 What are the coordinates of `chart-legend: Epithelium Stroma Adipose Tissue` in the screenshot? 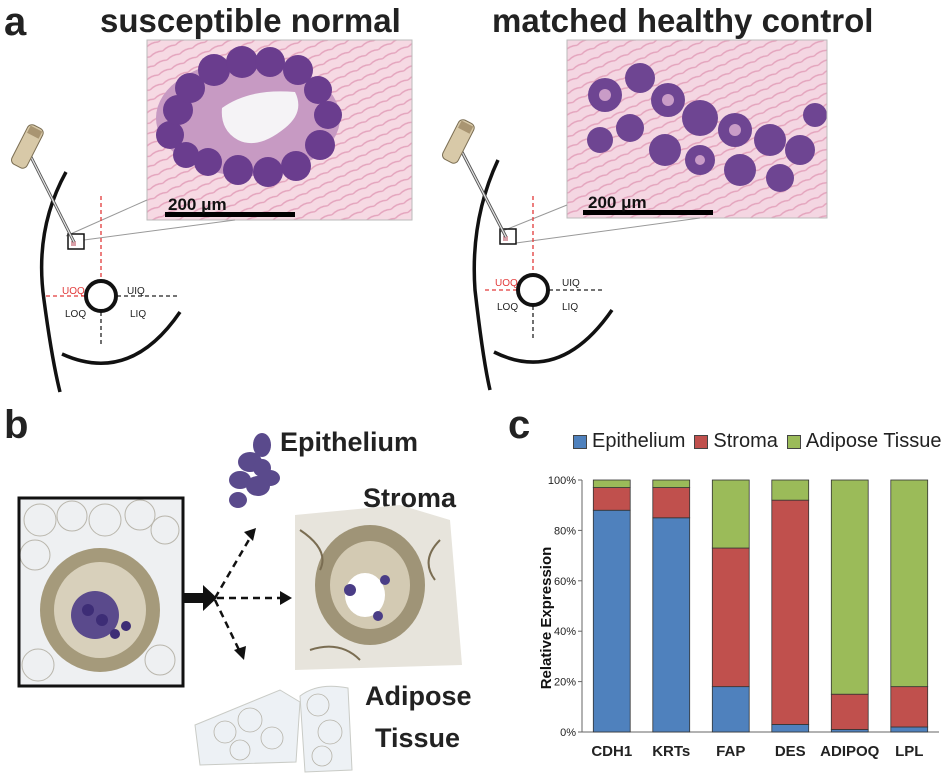 It's located at (757, 441).